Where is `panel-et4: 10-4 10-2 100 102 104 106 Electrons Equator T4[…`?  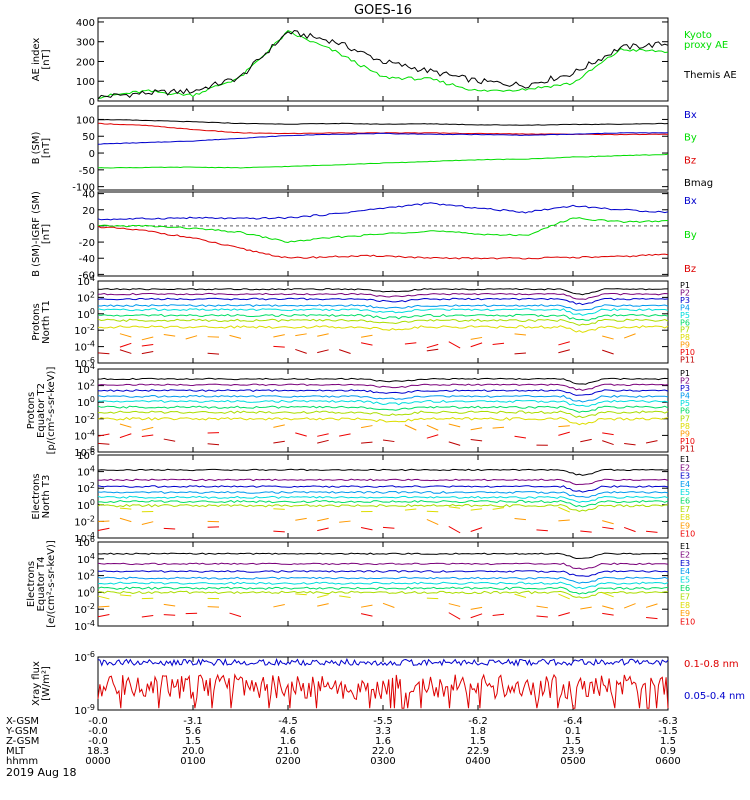 panel-et4: 10-4 10-2 100 102 104 106 Electrons Equator T4[… is located at coordinates (360, 584).